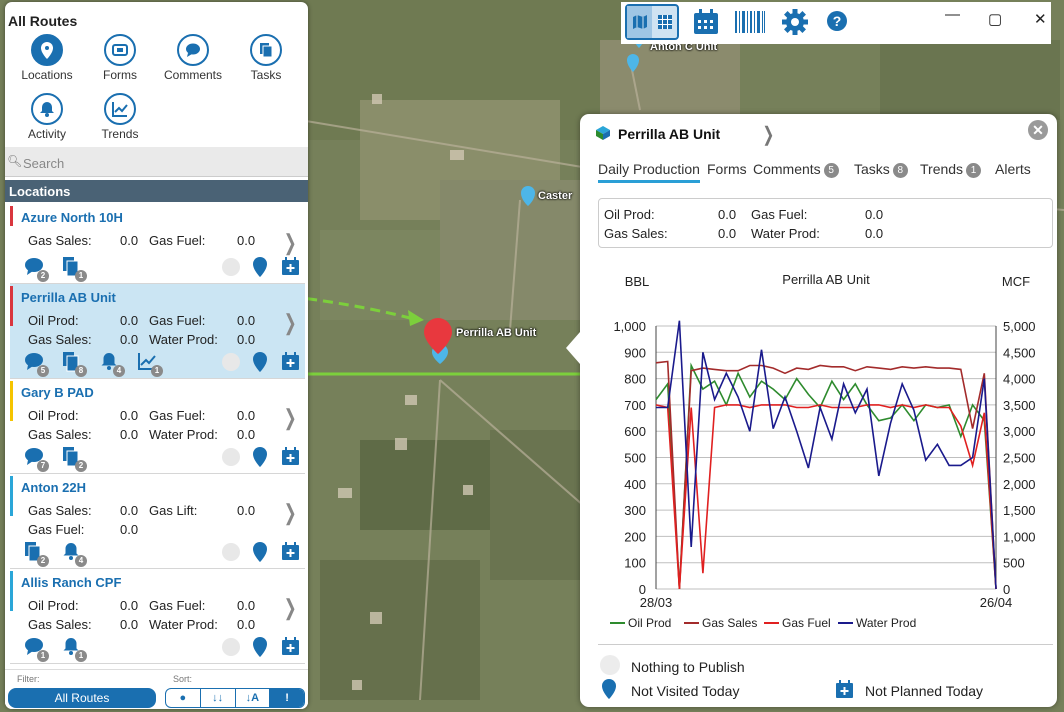 This screenshot has height=712, width=1064. Describe the element at coordinates (44, 163) in the screenshot. I see `search-input: Search` at that location.